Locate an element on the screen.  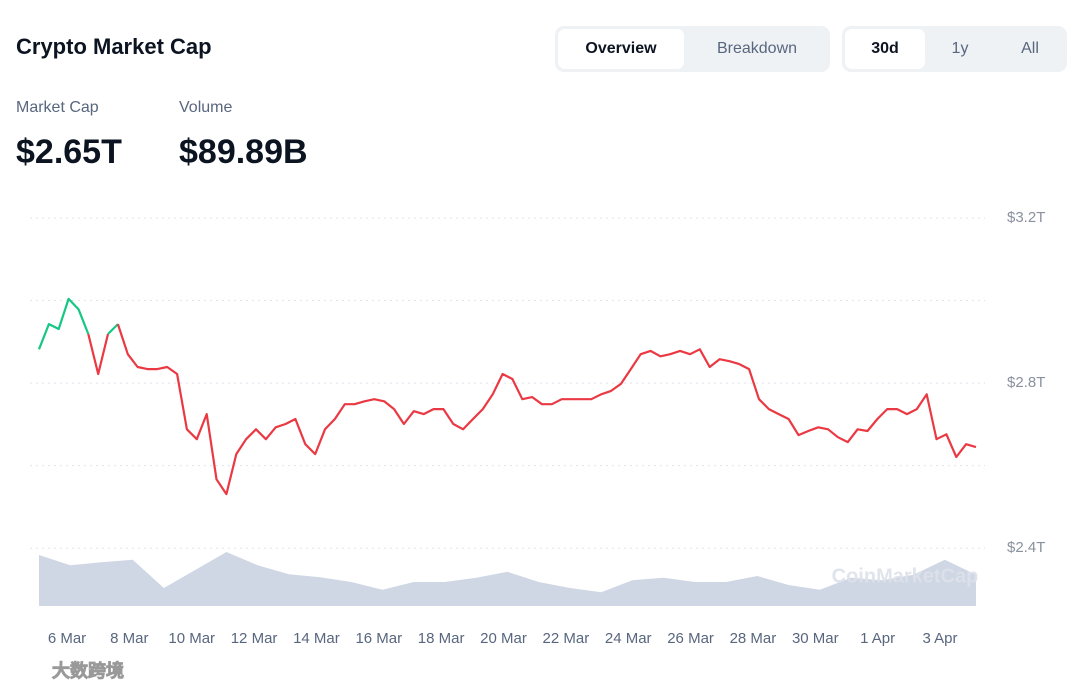
tab-active-bg is located at coordinates (621, 49).